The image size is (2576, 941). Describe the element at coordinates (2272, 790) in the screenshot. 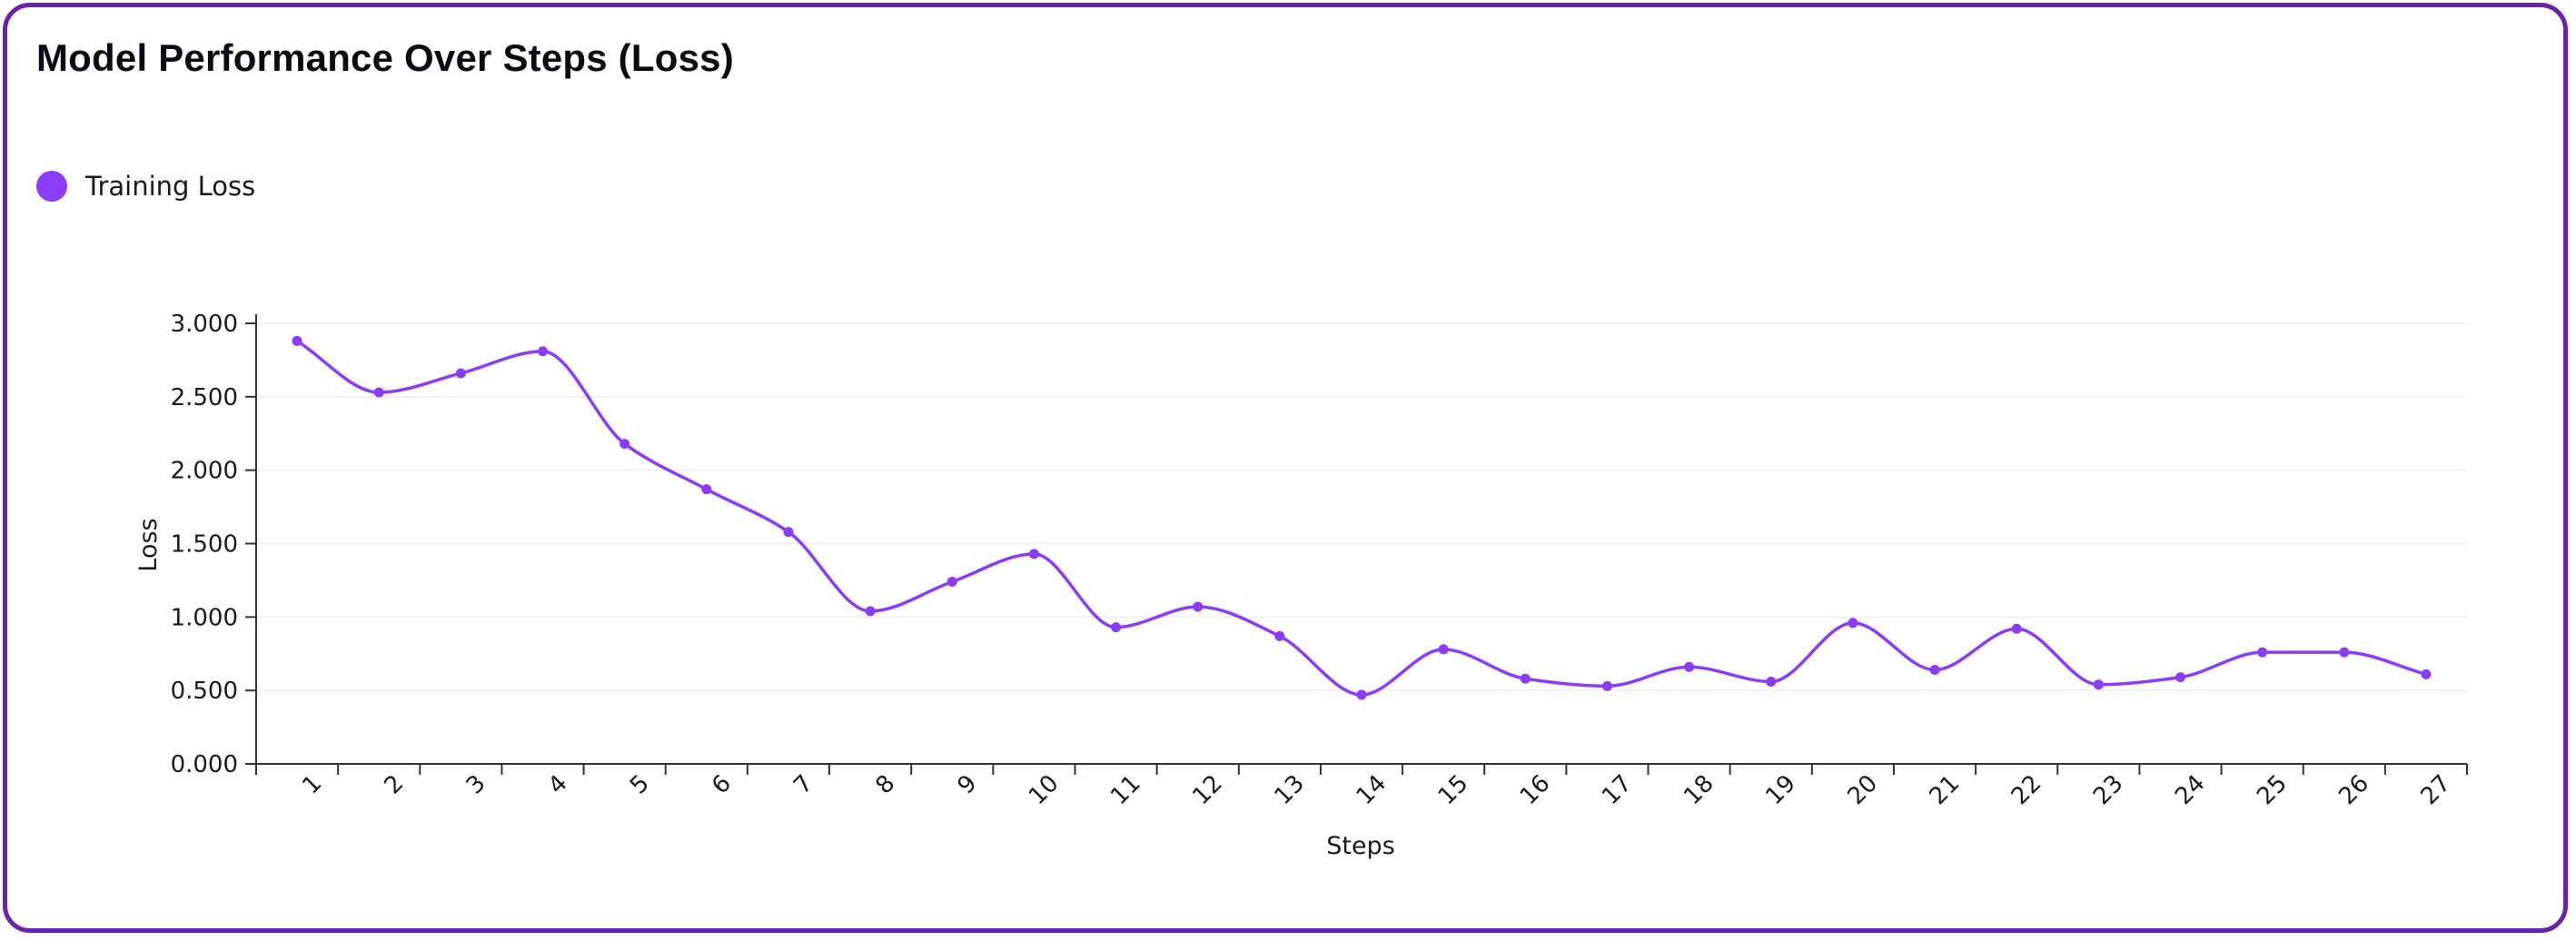

I see `x-tick-label: 25` at that location.